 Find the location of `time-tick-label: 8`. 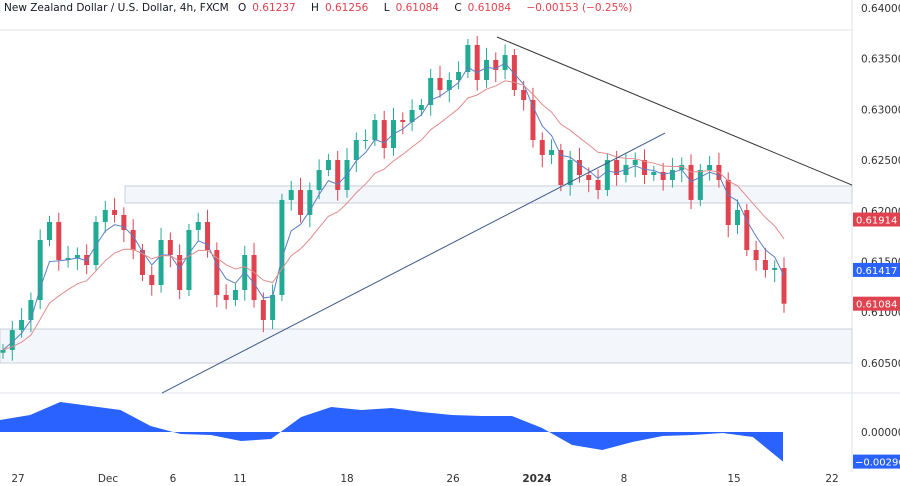

time-tick-label: 8 is located at coordinates (624, 479).